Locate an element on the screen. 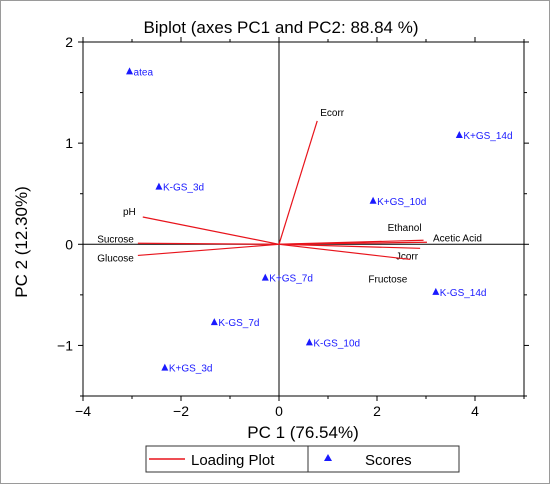 This screenshot has width=550, height=484. loading-label: pH is located at coordinates (129, 212).